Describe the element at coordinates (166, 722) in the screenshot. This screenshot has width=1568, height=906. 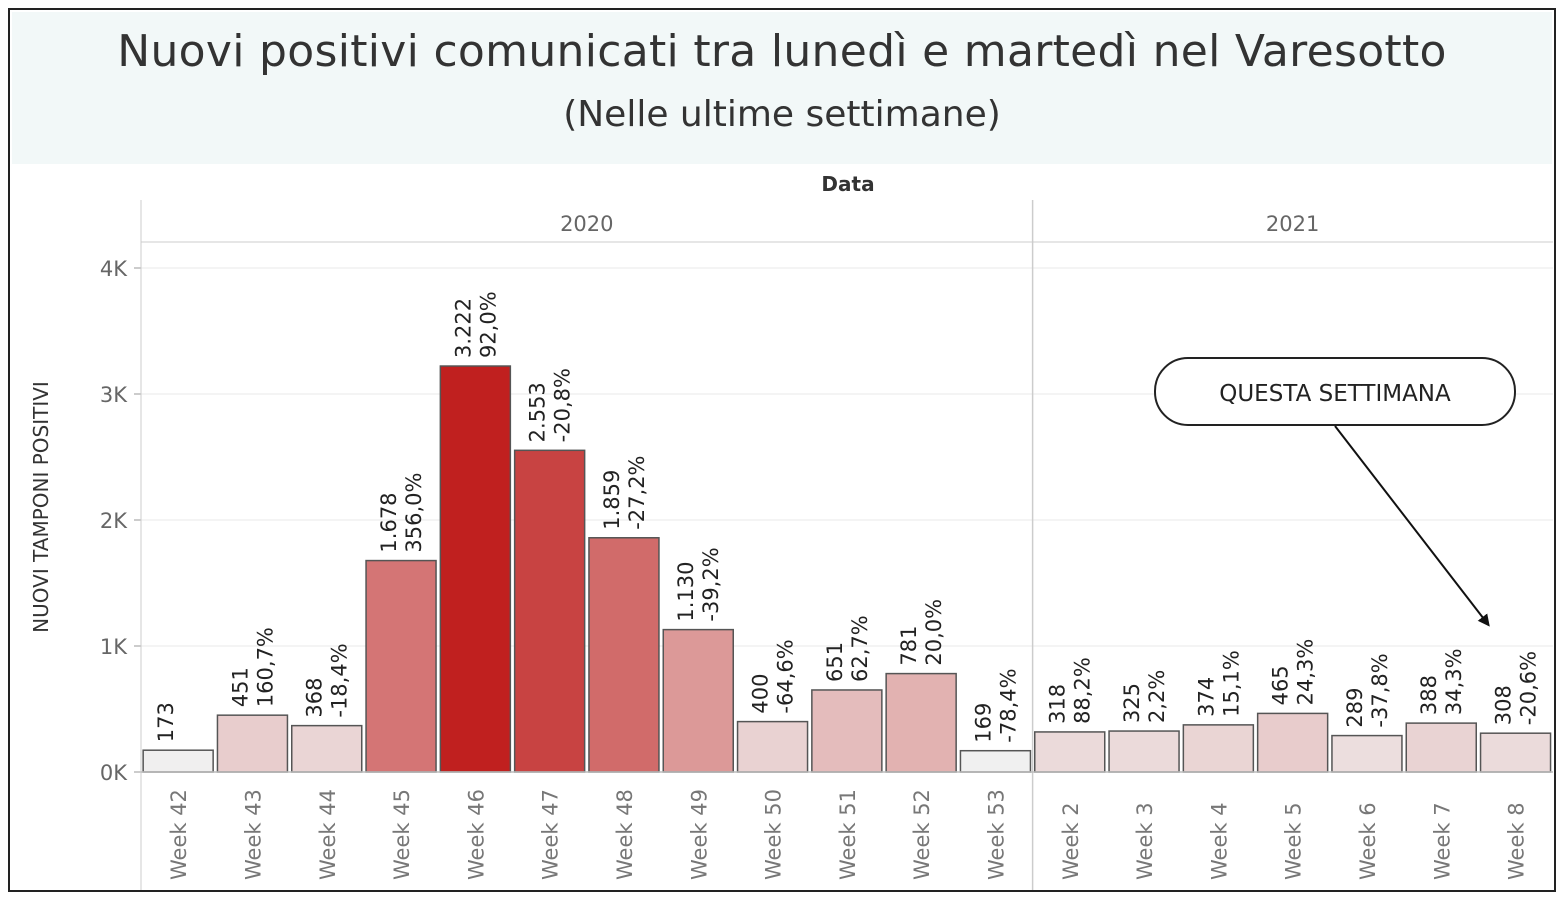
I see `bar-value-label: 173` at that location.